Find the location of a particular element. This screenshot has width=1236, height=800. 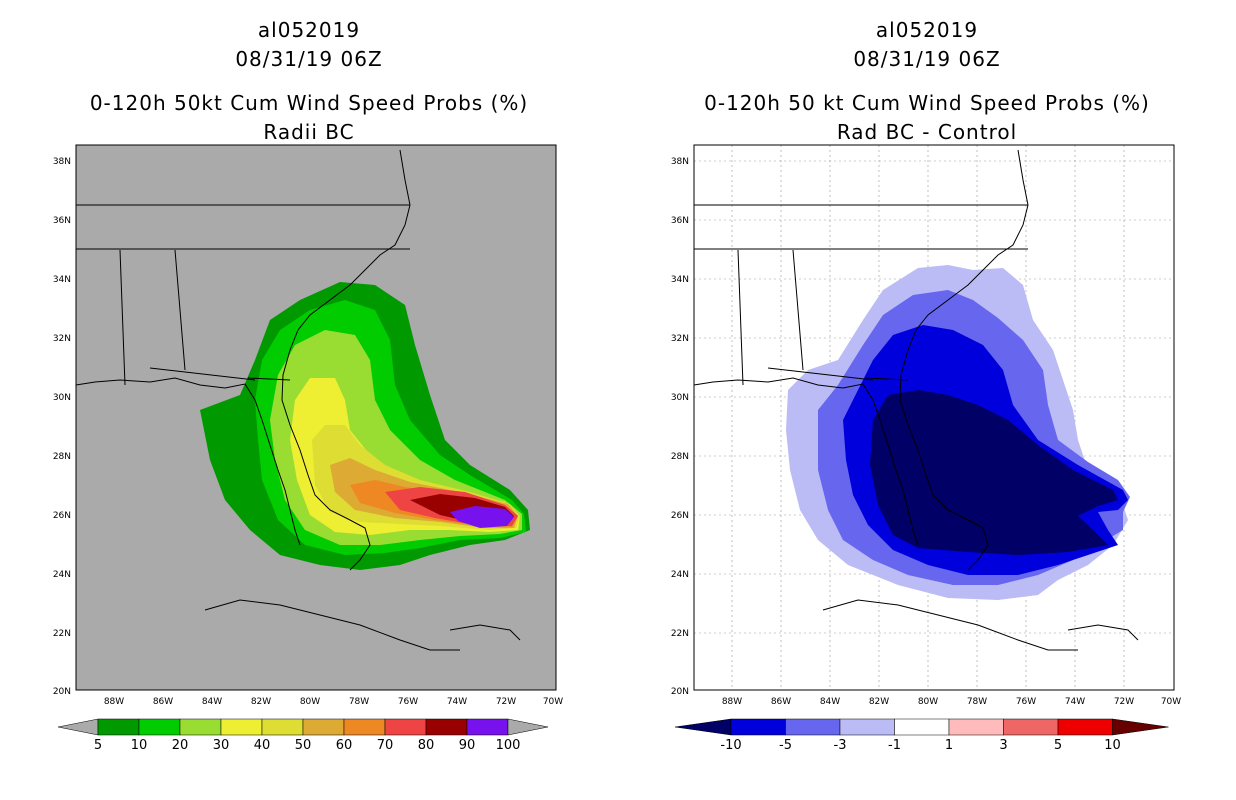

lat-label: 24N is located at coordinates (680, 575).